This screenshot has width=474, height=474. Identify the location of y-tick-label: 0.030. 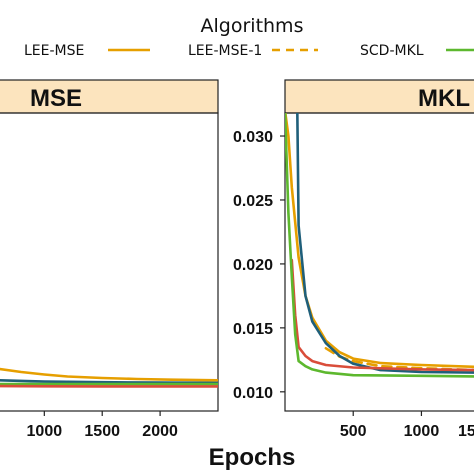
(253, 137).